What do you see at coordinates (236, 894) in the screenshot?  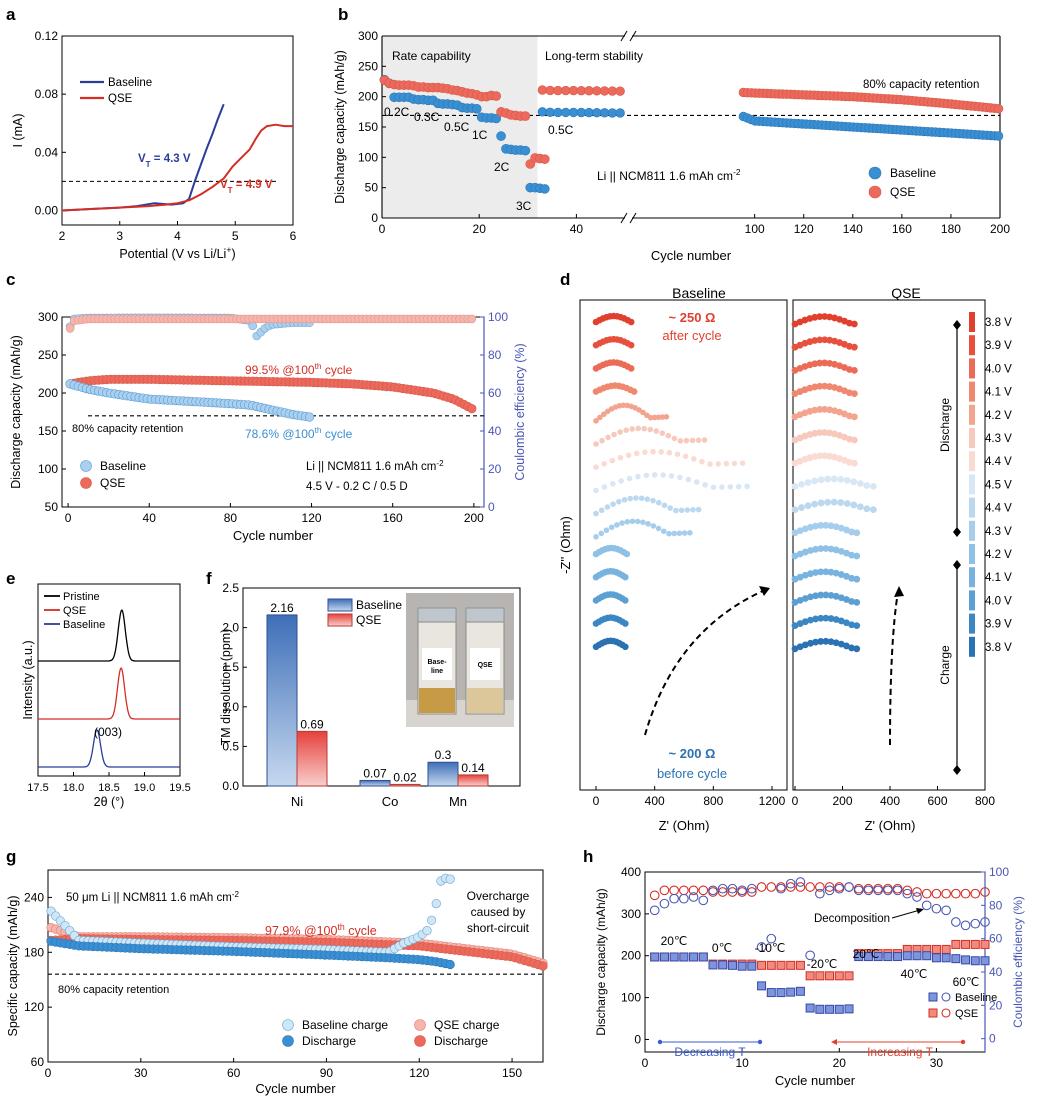 I see `text-span: -2` at bounding box center [236, 894].